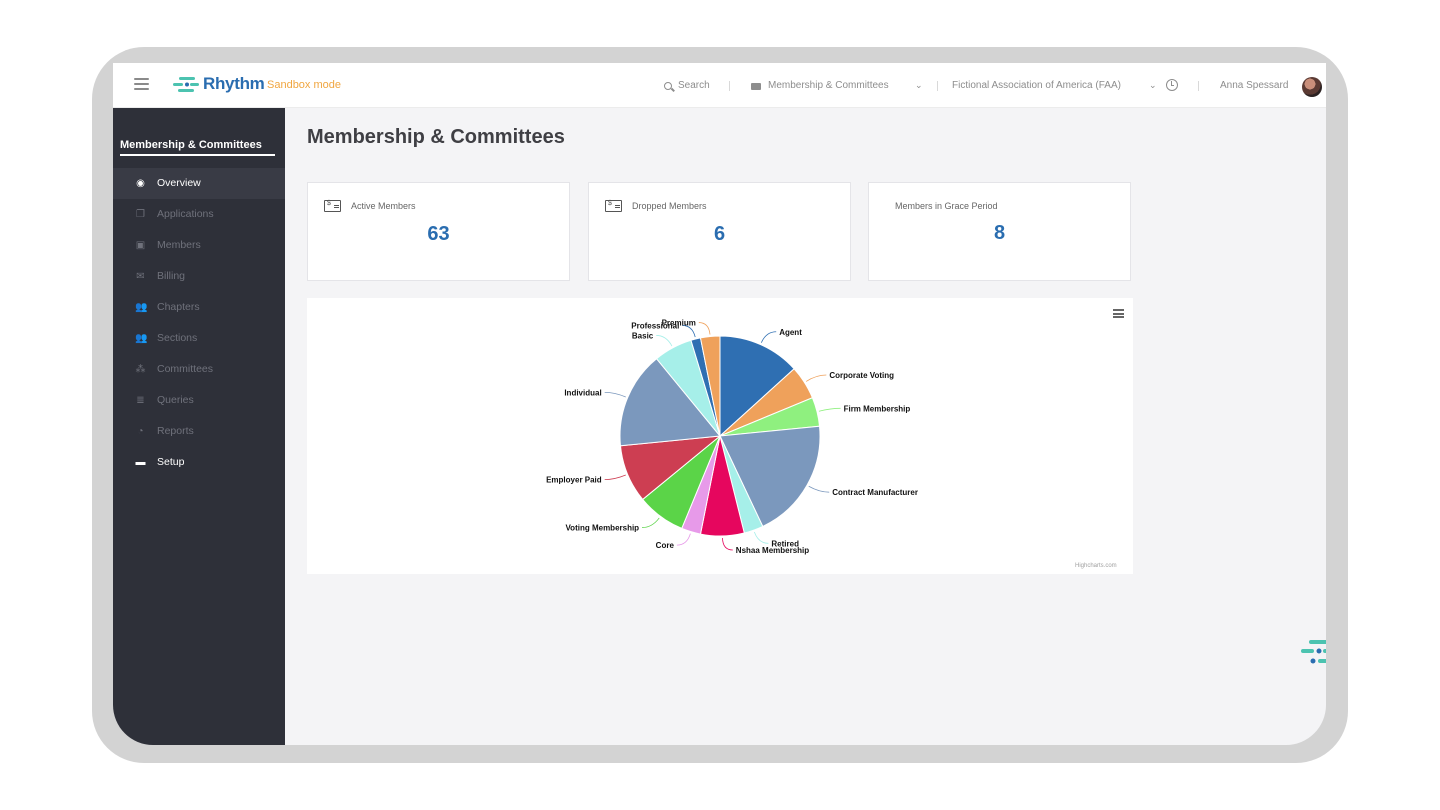 This screenshot has width=1440, height=810. I want to click on data-label: Core, so click(665, 545).